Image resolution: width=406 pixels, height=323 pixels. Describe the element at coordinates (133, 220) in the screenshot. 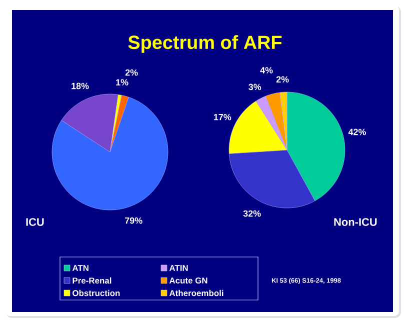

I see `data-label: 79%` at that location.